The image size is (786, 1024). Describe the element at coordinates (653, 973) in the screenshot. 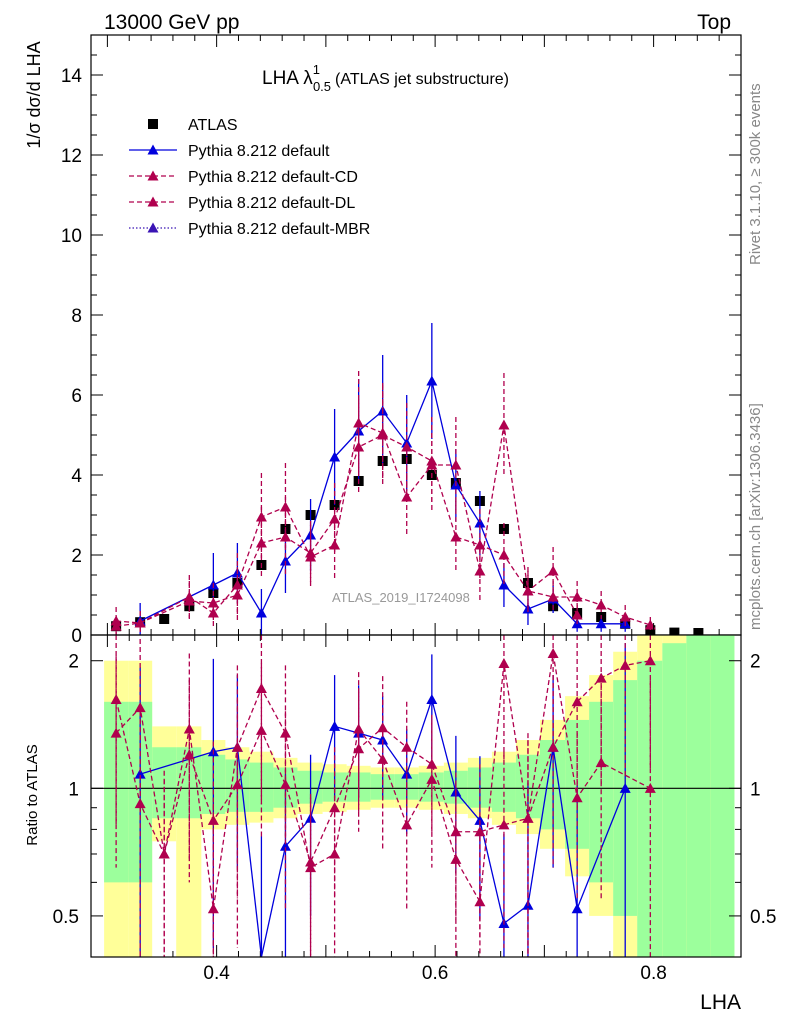

I see `x-tick-label: 0.8` at that location.